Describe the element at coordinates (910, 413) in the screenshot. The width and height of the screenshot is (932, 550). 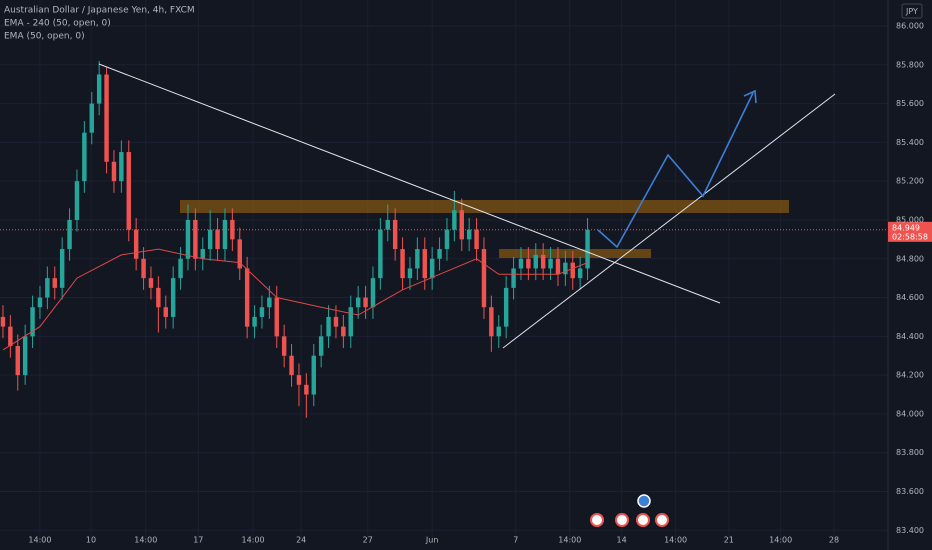
I see `y-tick-label: 84.000` at that location.